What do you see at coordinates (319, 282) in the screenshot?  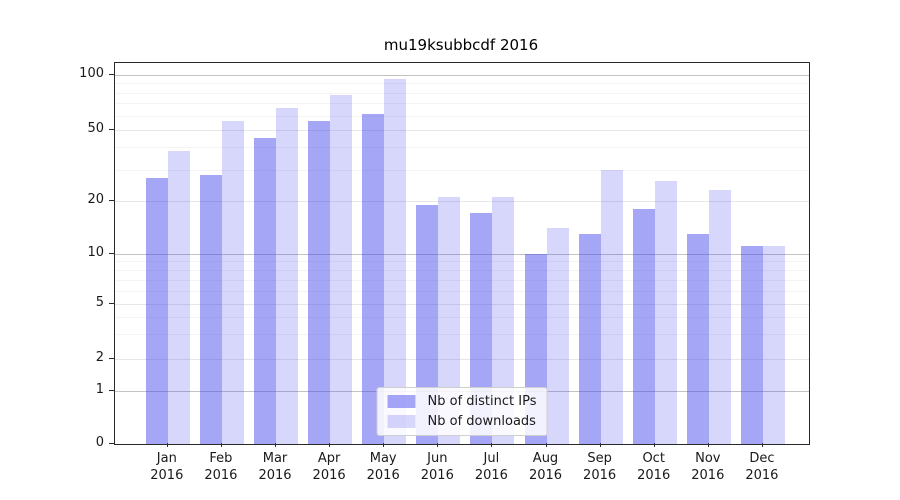 I see `bar-distinct-ips-apr` at bounding box center [319, 282].